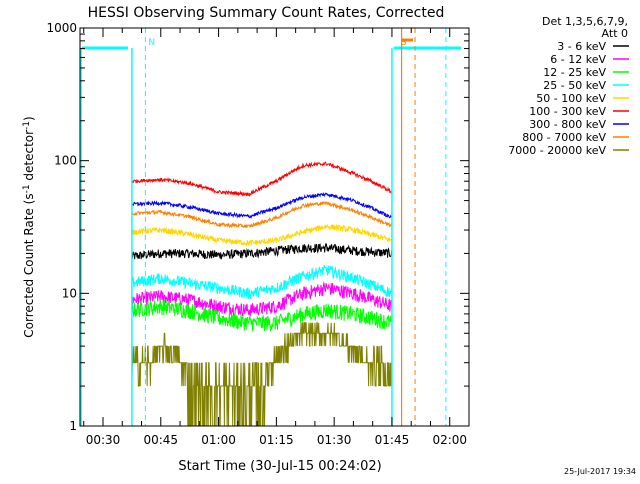  What do you see at coordinates (27, 188) in the screenshot?
I see `y-axis-label-sup1: -1` at bounding box center [27, 188].